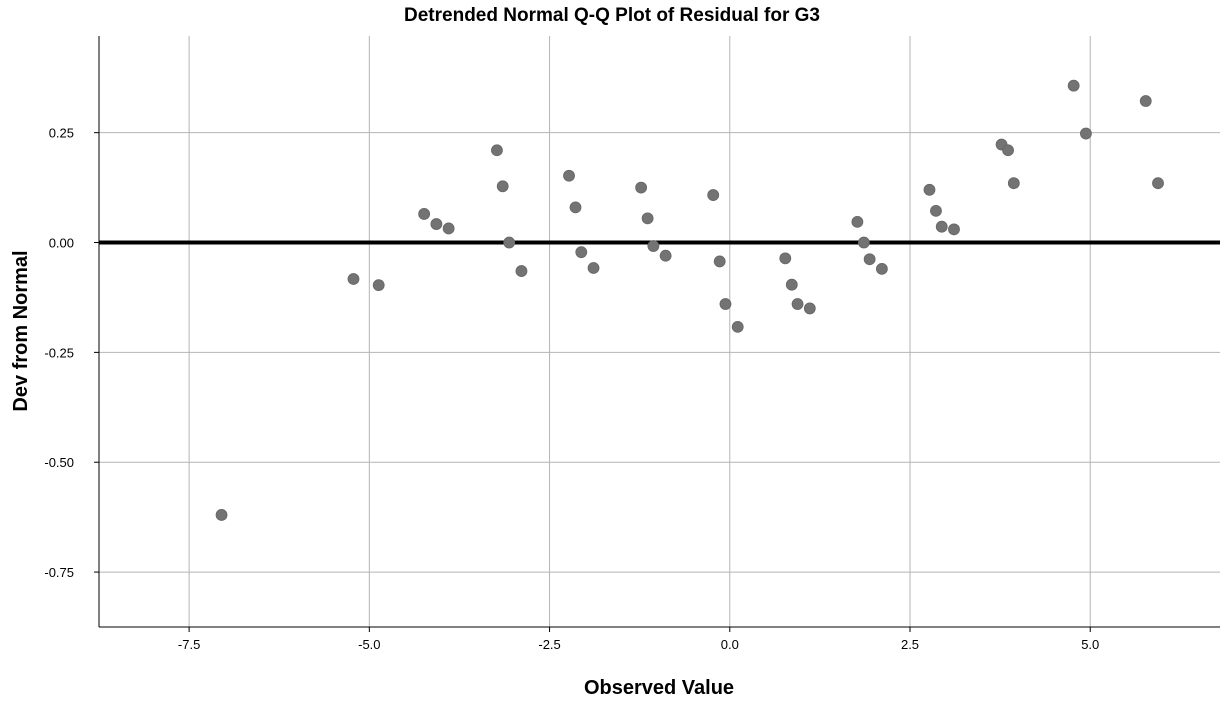  Describe the element at coordinates (730, 644) in the screenshot. I see `x-tick-label: 0.0` at that location.